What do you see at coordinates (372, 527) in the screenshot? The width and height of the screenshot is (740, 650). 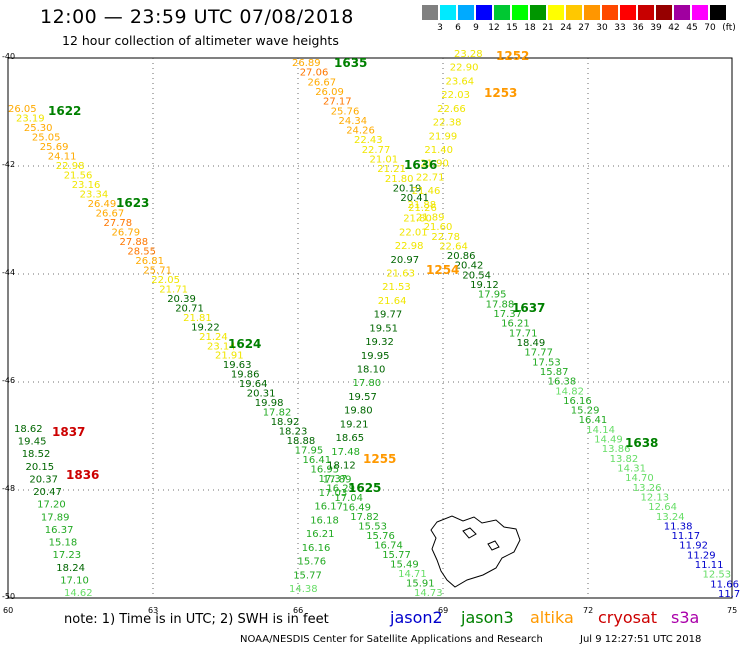 I see `wave-height-value: 15.53` at bounding box center [372, 527].